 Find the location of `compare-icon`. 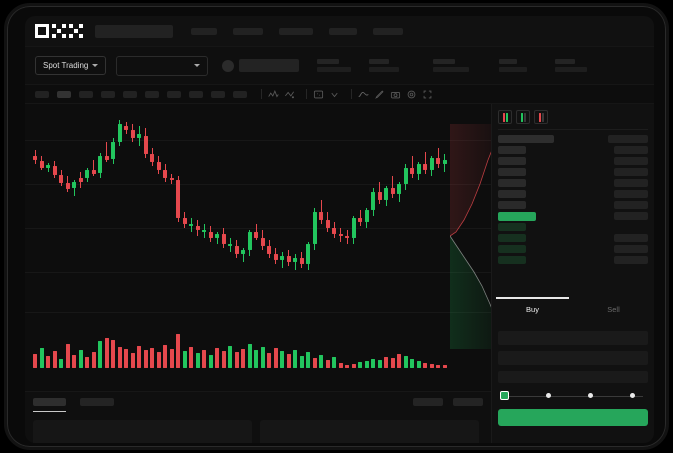

compare-icon is located at coordinates (289, 94).